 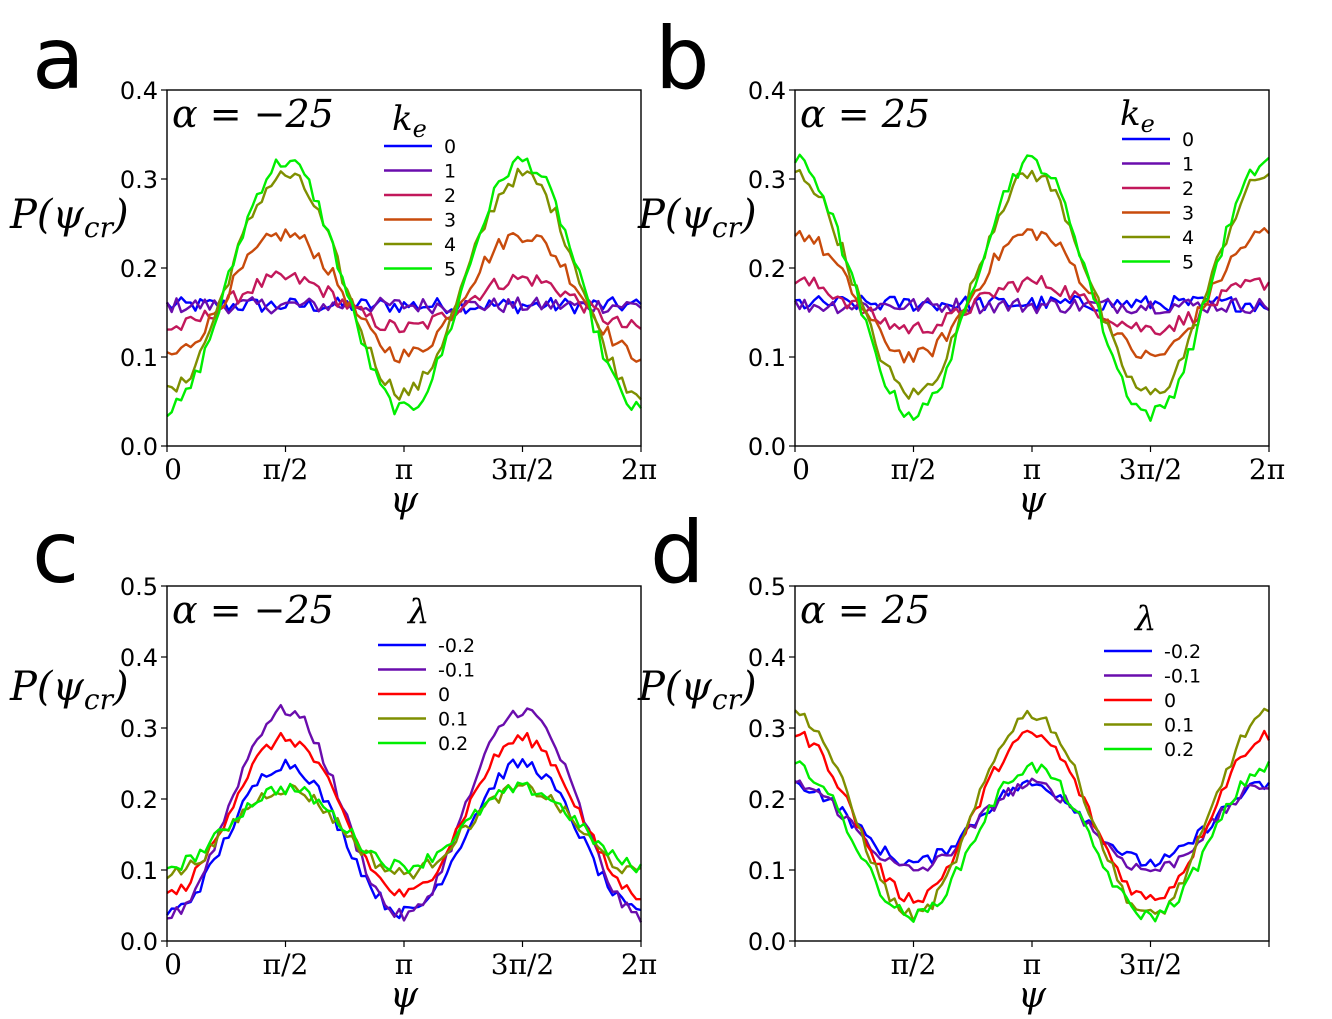 I want to click on xlabel-d: ψ, so click(x=1032, y=995).